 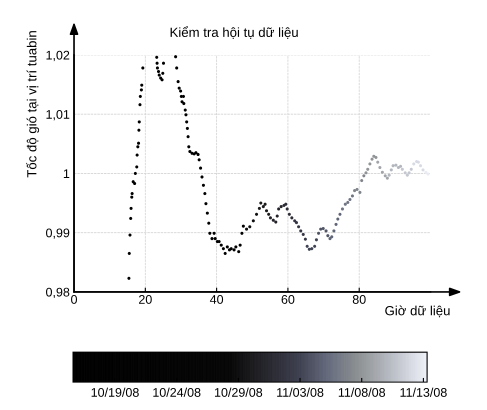 I want to click on color-bar-label: 10/24/08, so click(x=176, y=392).